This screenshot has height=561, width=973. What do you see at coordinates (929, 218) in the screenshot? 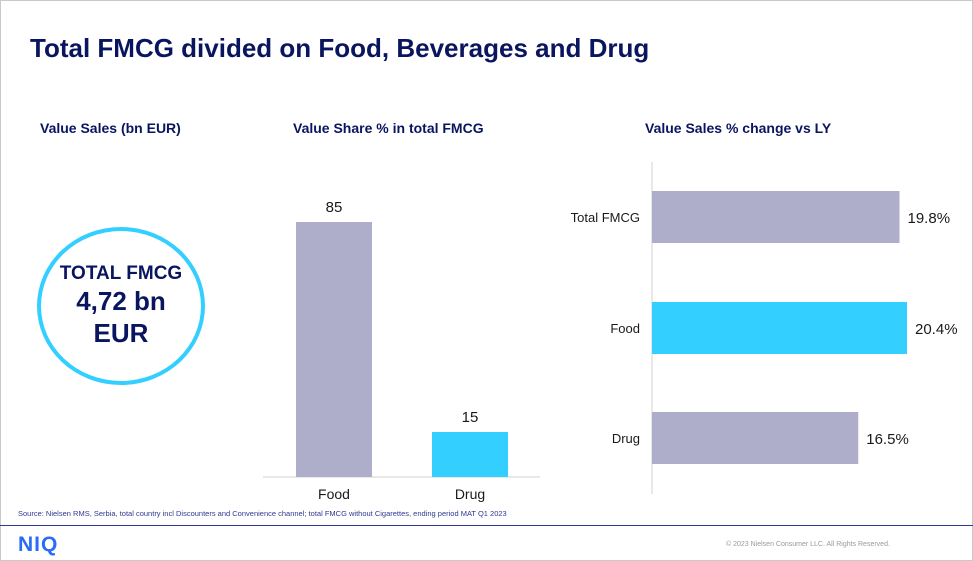
I see `change-data-label-total-fmcg: 19.8%` at bounding box center [929, 218].